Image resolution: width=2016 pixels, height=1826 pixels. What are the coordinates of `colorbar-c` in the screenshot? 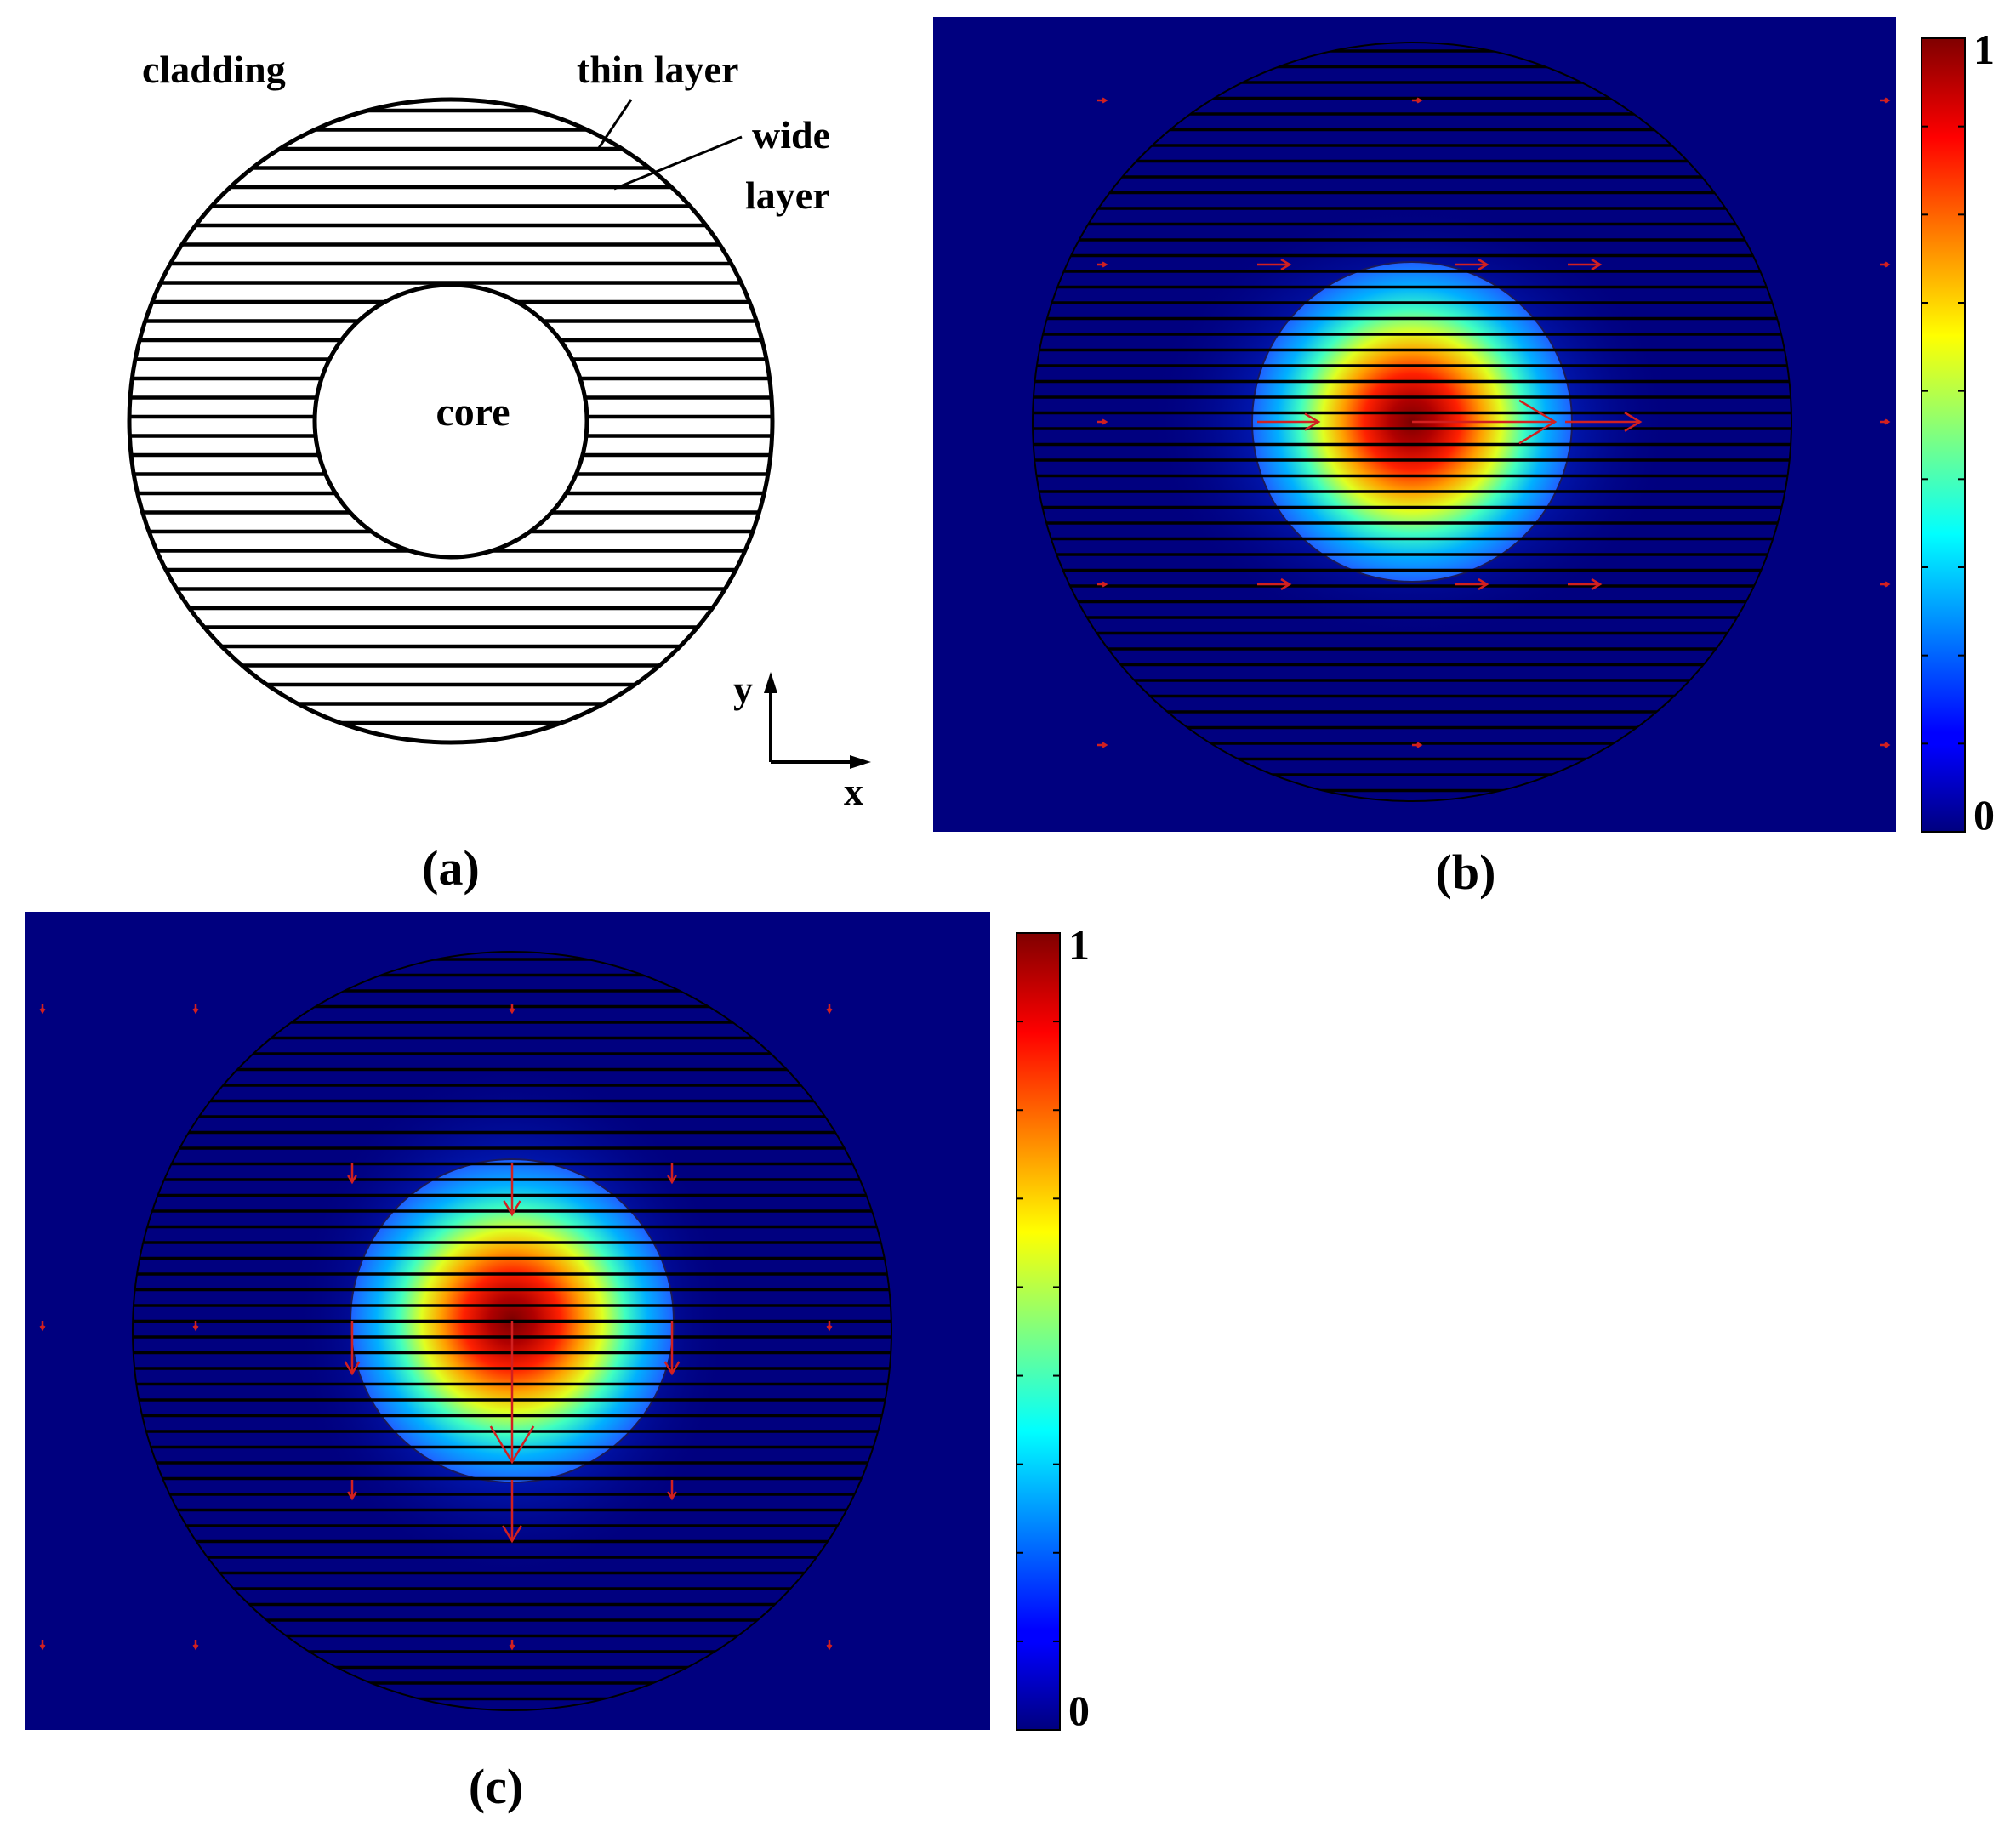 It's located at (1038, 1331).